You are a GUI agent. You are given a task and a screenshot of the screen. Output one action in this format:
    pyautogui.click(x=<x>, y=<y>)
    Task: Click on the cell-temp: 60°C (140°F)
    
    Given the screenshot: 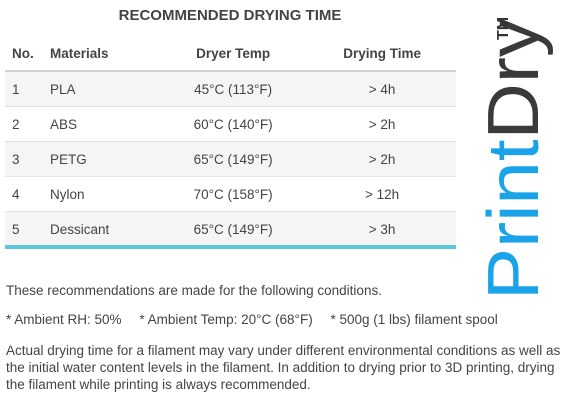 What is the action you would take?
    pyautogui.click(x=233, y=124)
    